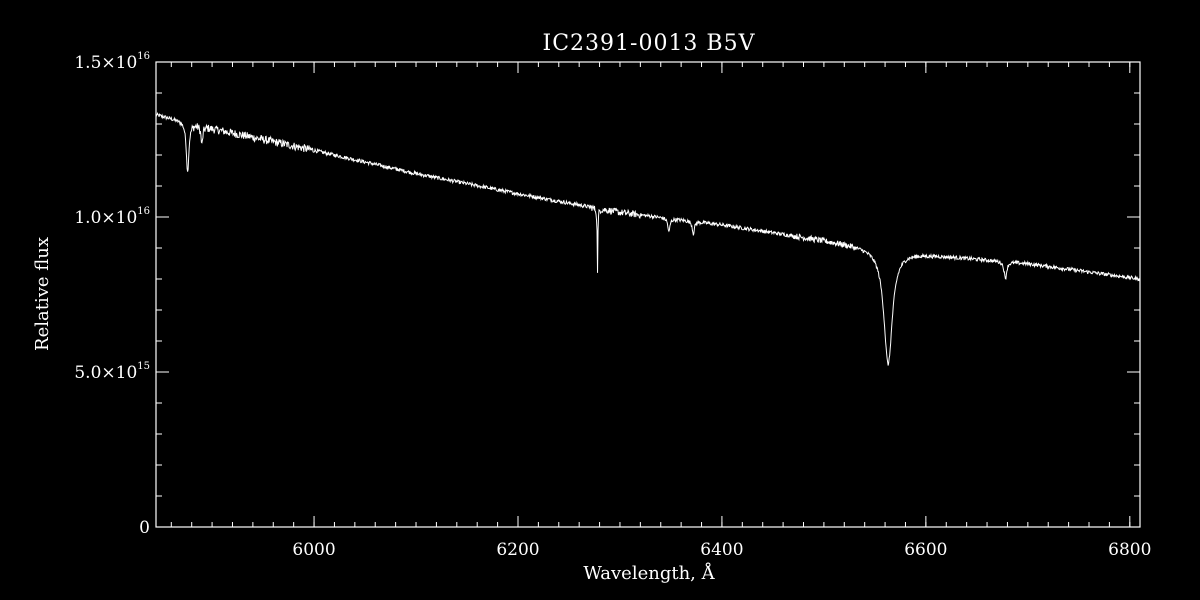 The width and height of the screenshot is (1200, 600). I want to click on chart-title: IC2391-0013 B5V, so click(649, 43).